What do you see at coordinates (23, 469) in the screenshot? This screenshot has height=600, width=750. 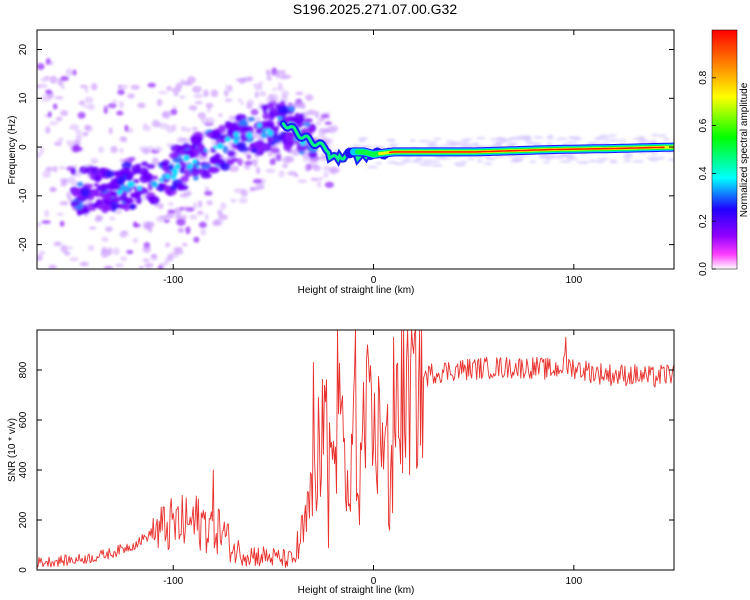 I see `snr-y-tick-label-2: 400` at bounding box center [23, 469].